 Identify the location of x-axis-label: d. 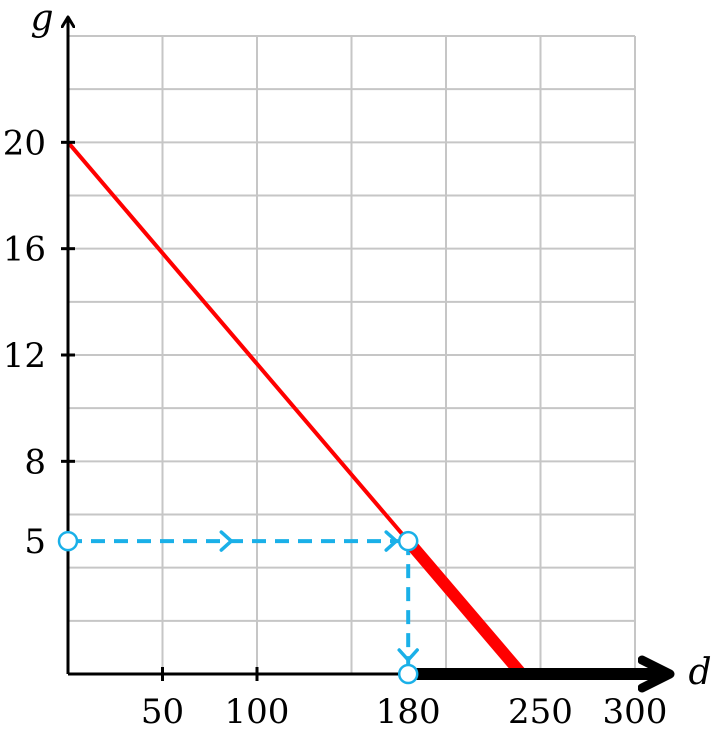
(699, 672).